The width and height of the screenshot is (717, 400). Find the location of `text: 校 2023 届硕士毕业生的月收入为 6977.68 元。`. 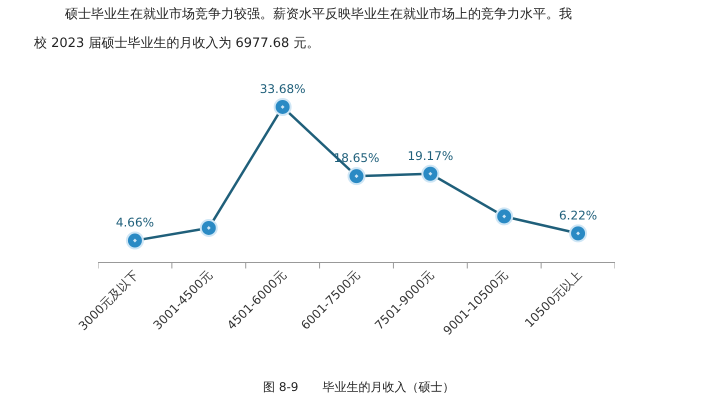

text: 校 2023 届硕士毕业生的月收入为 6977.68 元。 is located at coordinates (176, 43).